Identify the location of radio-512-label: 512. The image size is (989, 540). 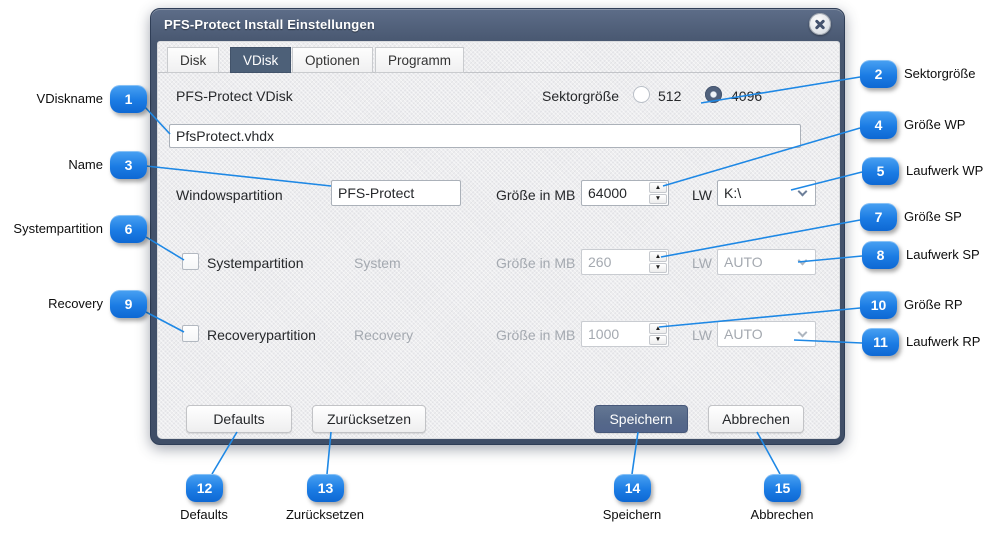
(670, 96).